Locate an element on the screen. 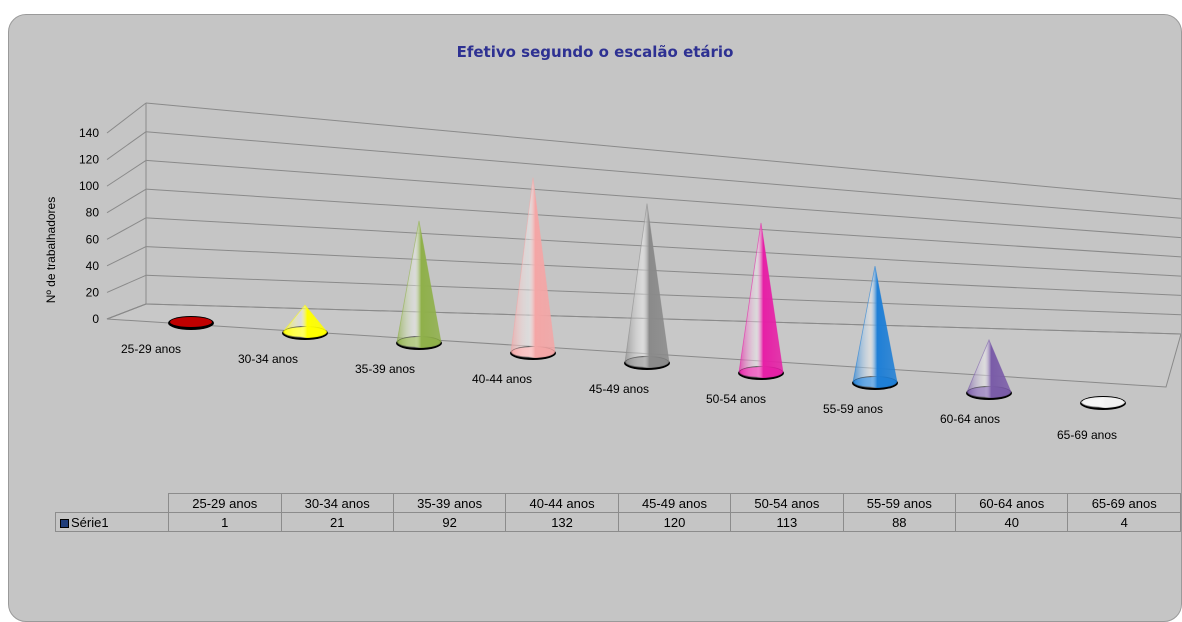  cone-35-39-anos is located at coordinates (419, 285).